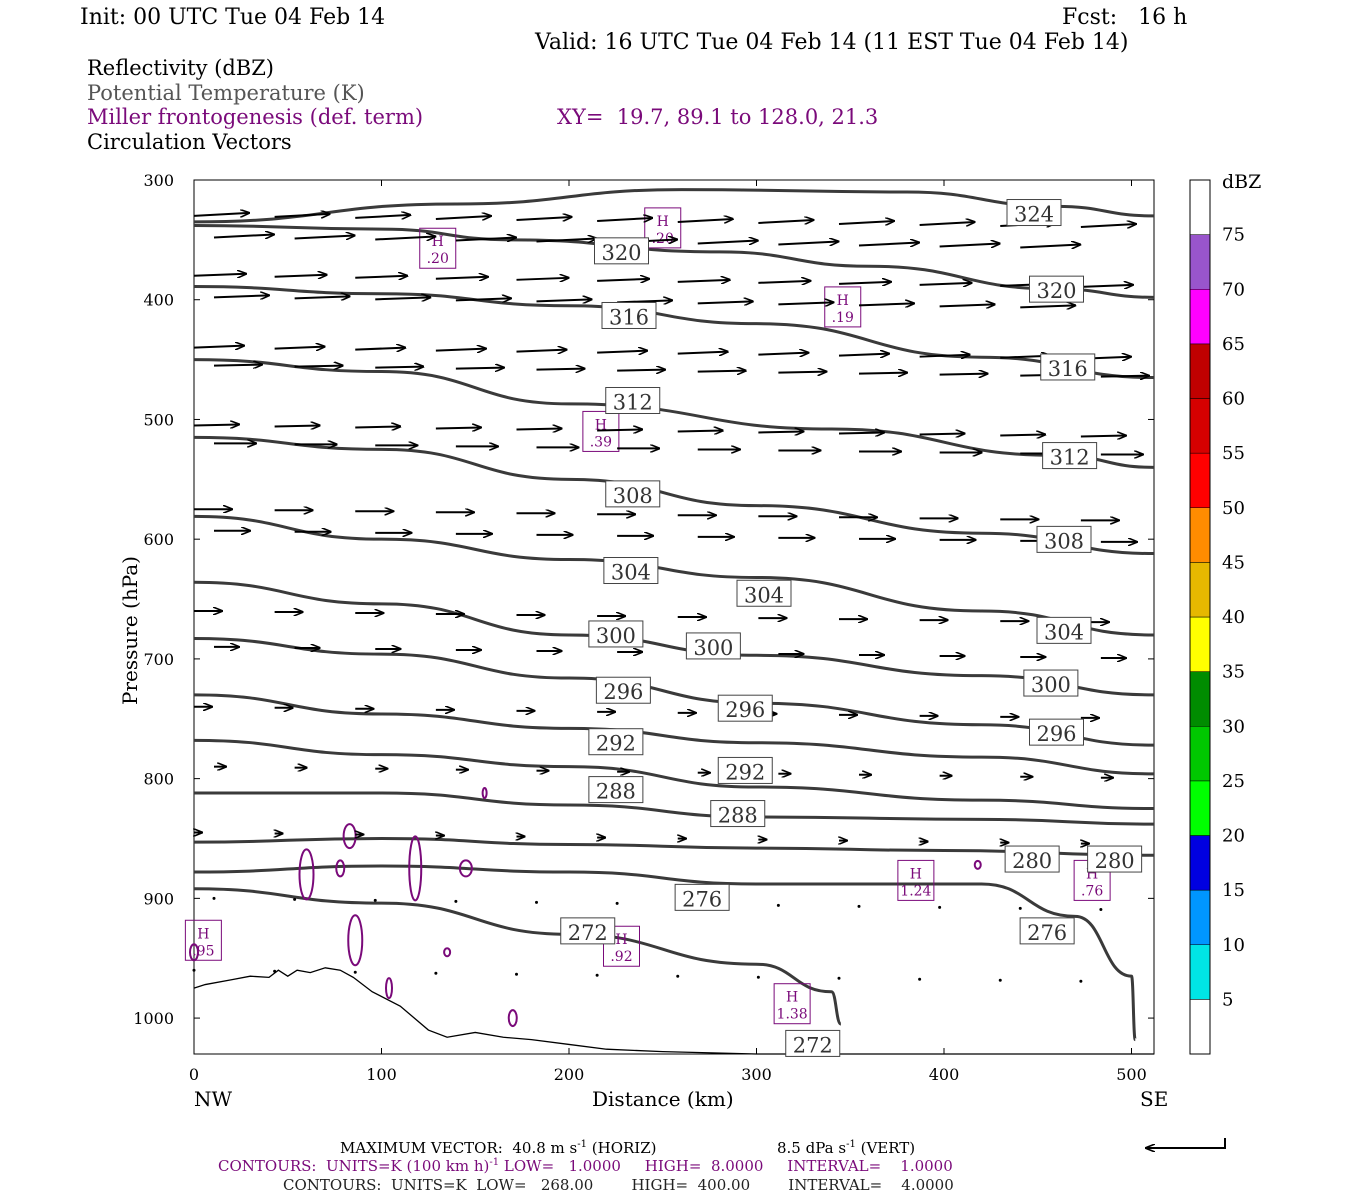 The width and height of the screenshot is (1350, 1200). I want to click on frontogenesis-max-value: .76, so click(1092, 891).